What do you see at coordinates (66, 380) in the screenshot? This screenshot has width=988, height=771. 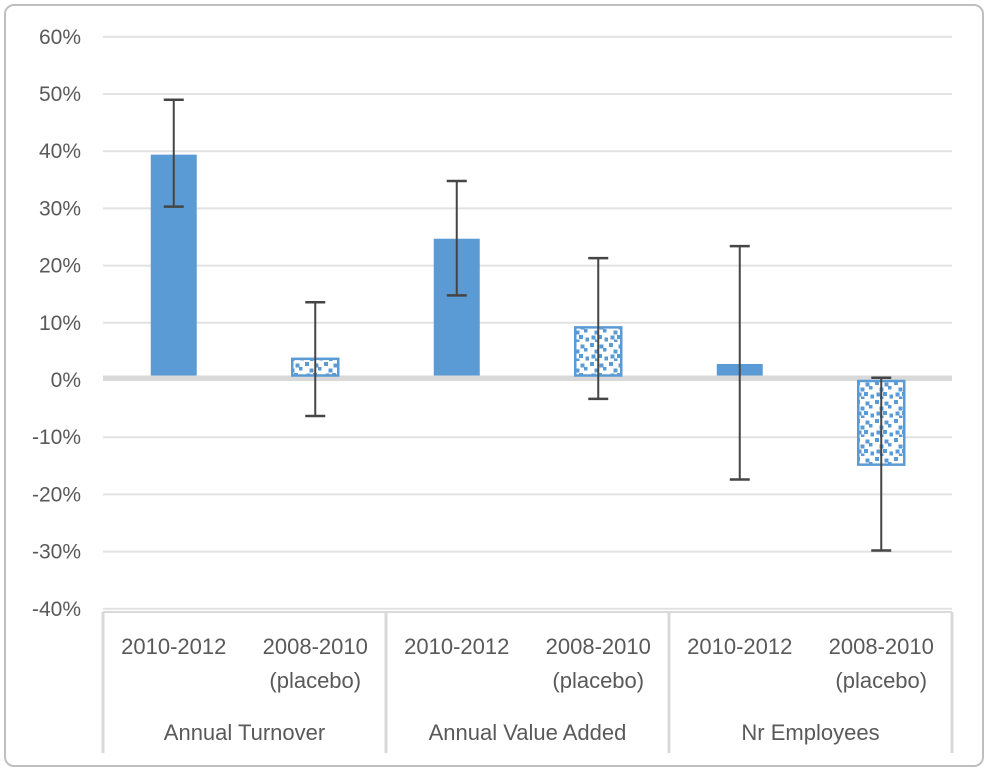 I see `y-tick-label: 0%` at bounding box center [66, 380].